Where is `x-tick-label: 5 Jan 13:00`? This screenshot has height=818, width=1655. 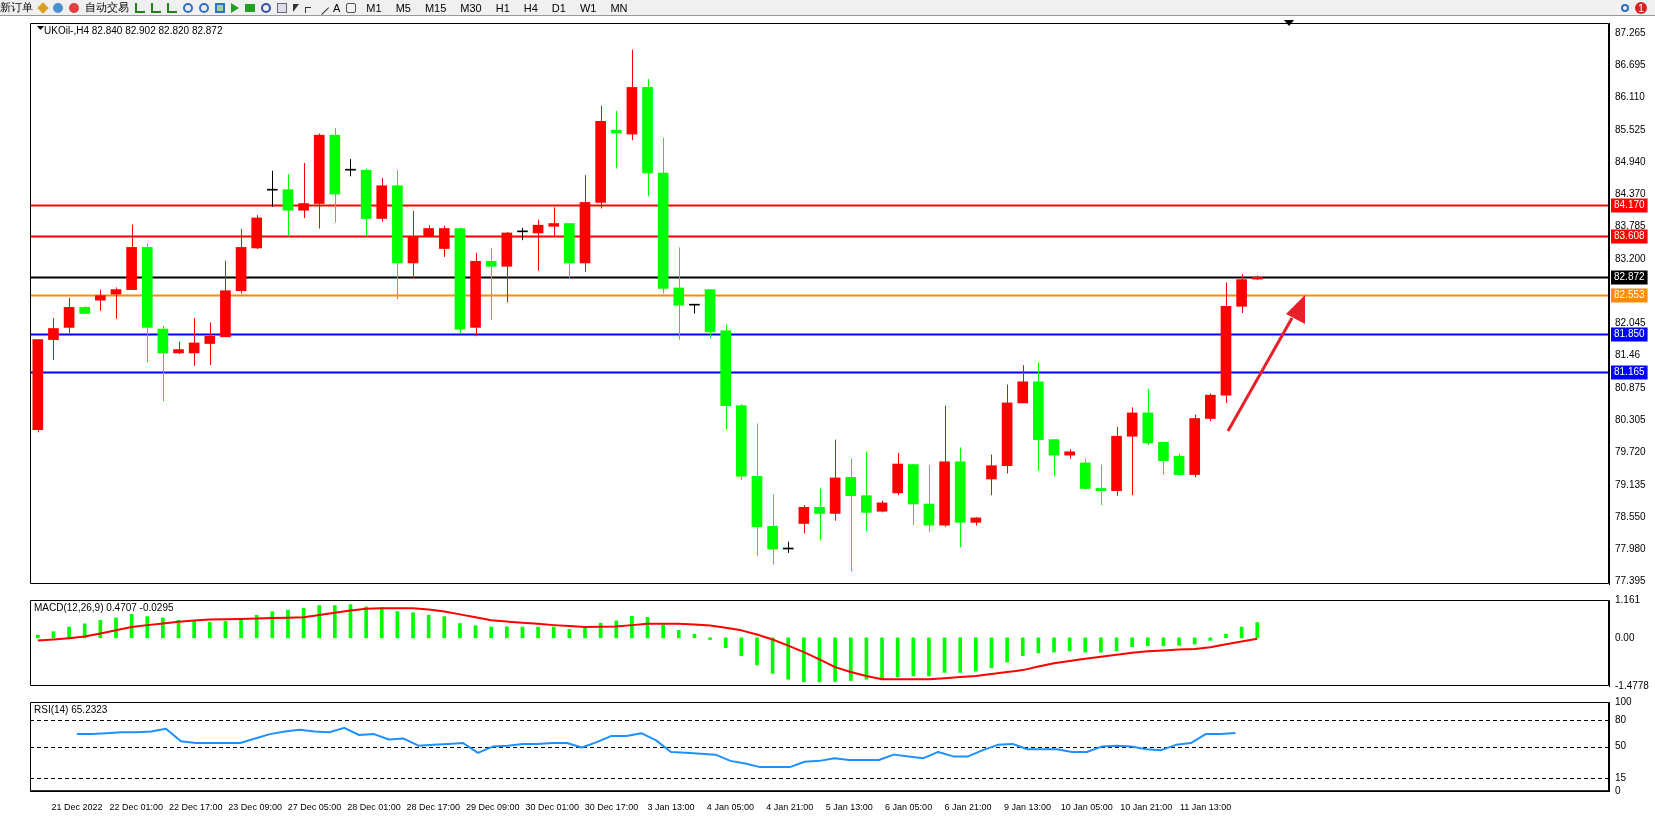
x-tick-label: 5 Jan 13:00 is located at coordinates (849, 807).